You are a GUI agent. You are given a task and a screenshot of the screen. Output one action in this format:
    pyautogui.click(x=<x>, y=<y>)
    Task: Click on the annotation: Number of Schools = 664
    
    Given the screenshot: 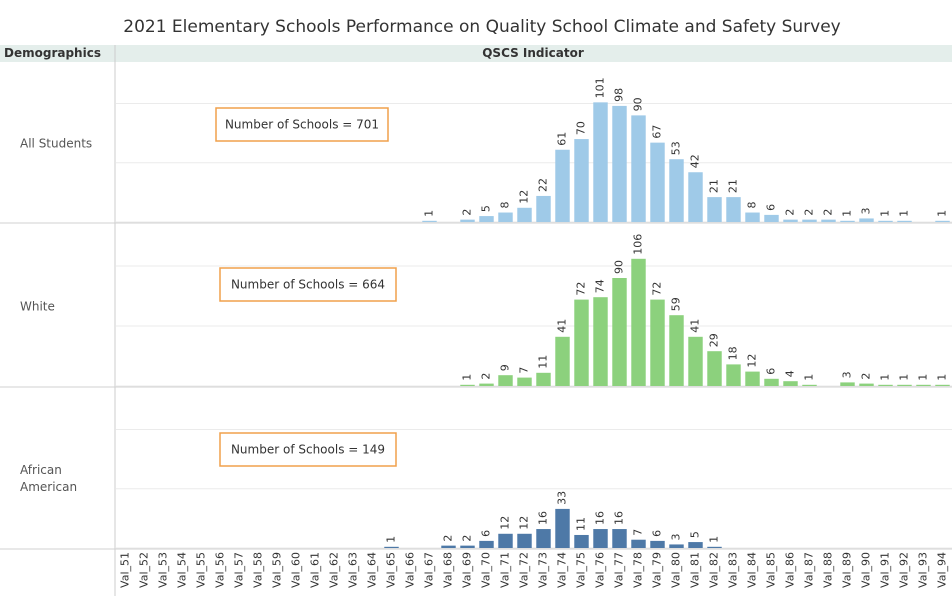 What is the action you would take?
    pyautogui.click(x=308, y=285)
    